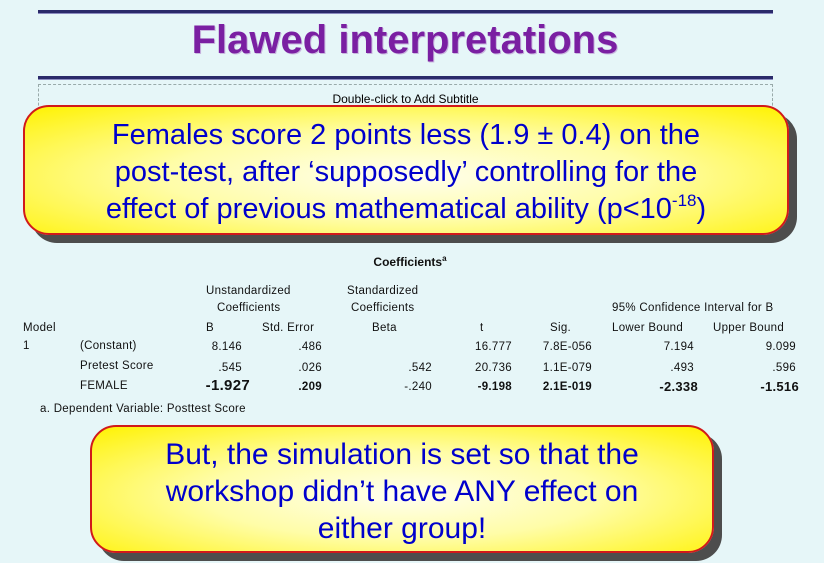 Image resolution: width=824 pixels, height=563 pixels. I want to click on row-label: Pretest Score, so click(117, 366).